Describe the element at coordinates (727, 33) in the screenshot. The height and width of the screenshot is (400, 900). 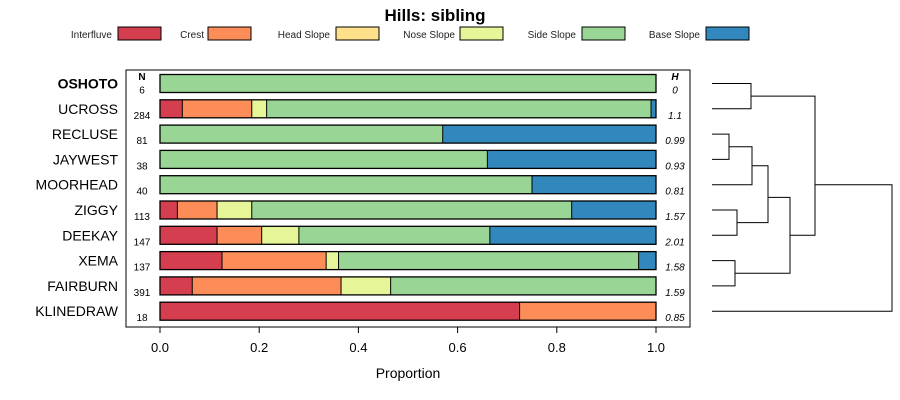
I see `legend-swatch-base-slope` at that location.